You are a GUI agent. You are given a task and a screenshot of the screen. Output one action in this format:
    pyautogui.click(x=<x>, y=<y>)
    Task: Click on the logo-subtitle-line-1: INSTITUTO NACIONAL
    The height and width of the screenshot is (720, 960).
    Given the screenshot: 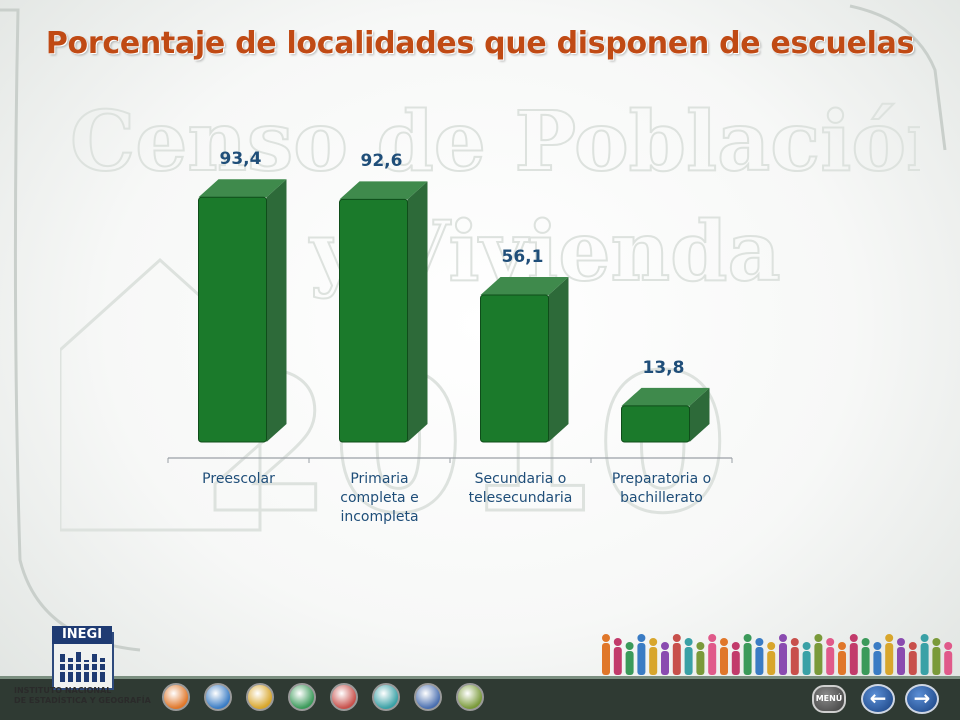 What is the action you would take?
    pyautogui.click(x=63, y=690)
    